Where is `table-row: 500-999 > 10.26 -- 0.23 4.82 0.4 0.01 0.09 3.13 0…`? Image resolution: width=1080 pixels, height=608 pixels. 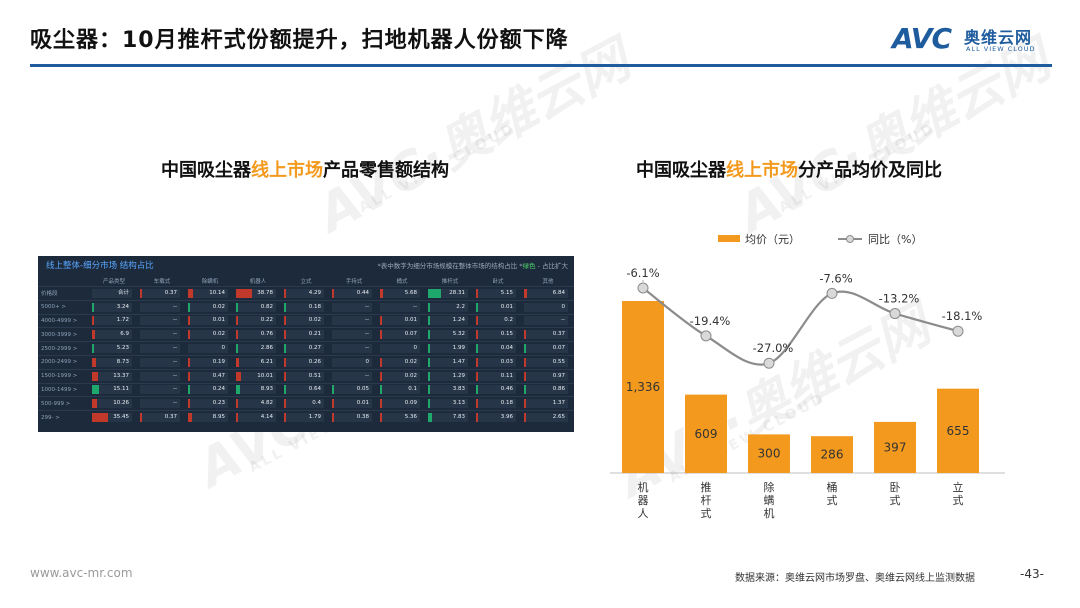 table-row: 500-999 > 10.26 -- 0.23 4.82 0.4 0.01 0.09 3.13 0… is located at coordinates (306, 403).